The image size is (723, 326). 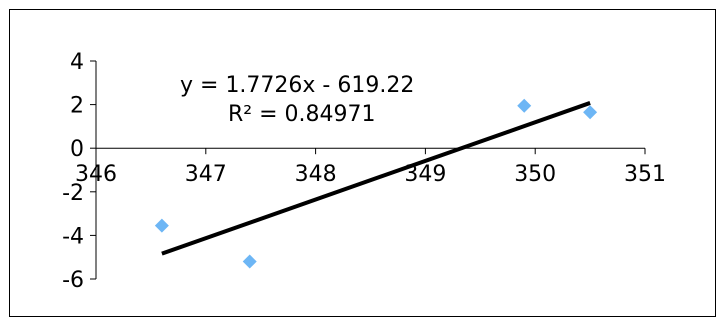 What do you see at coordinates (206, 174) in the screenshot?
I see `x-tick-label: 347` at bounding box center [206, 174].